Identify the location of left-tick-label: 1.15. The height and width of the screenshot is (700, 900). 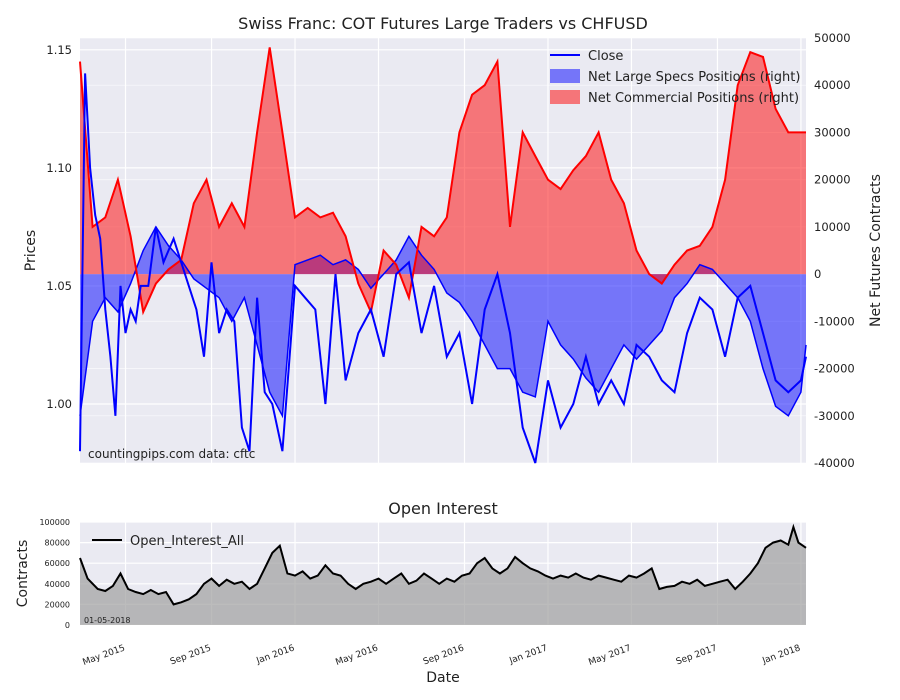
(59, 50).